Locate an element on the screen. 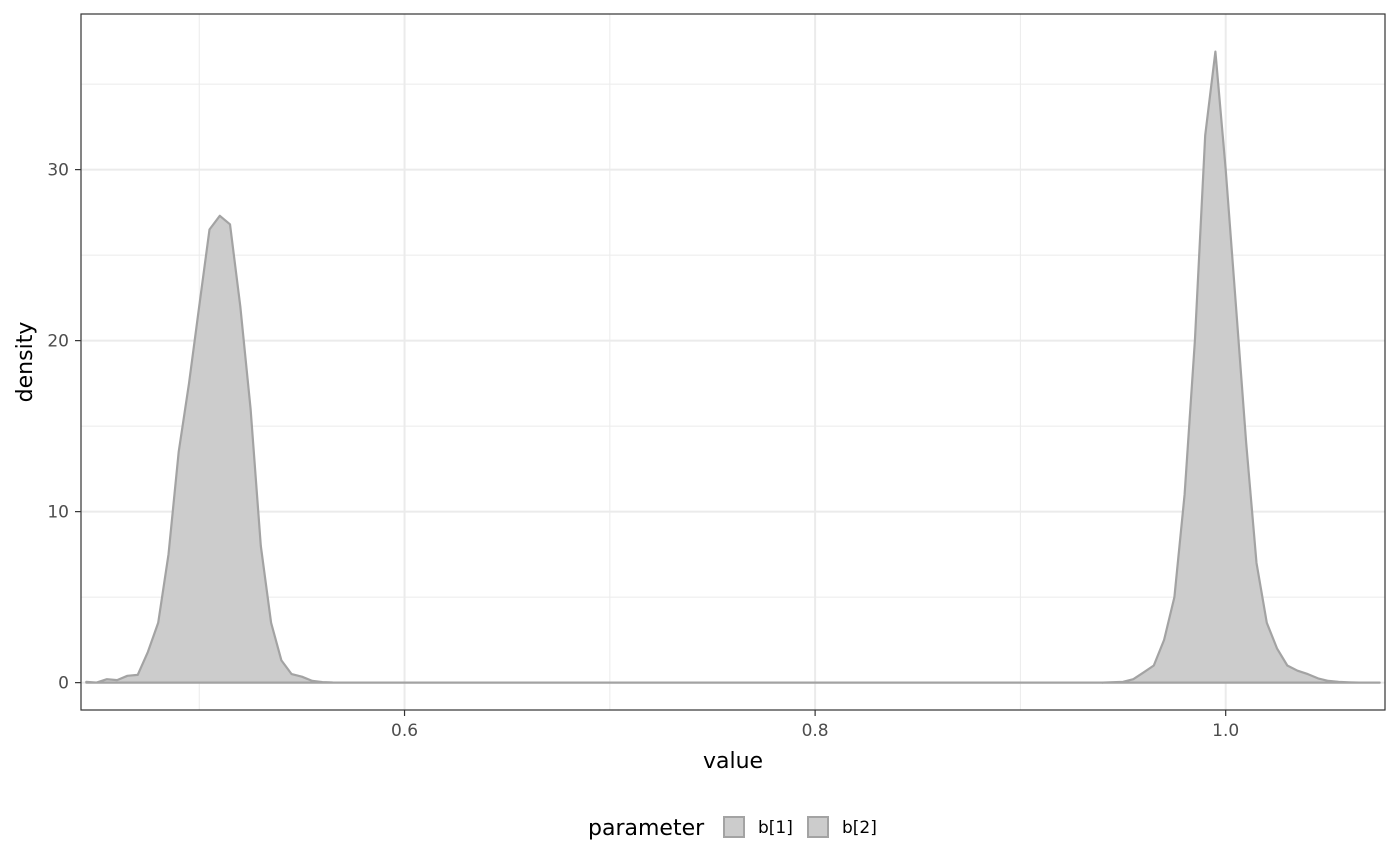 This screenshot has height=866, width=1400. legend-label-b1: b[1] is located at coordinates (775, 828).